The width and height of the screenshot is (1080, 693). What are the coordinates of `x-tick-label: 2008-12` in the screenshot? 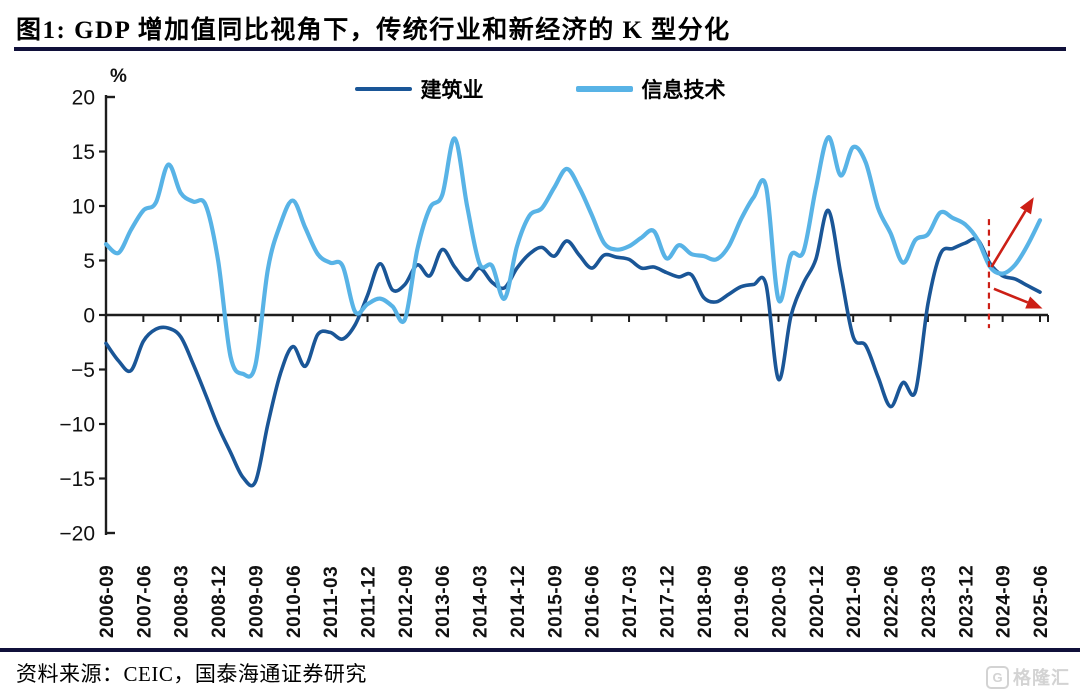 It's located at (219, 601).